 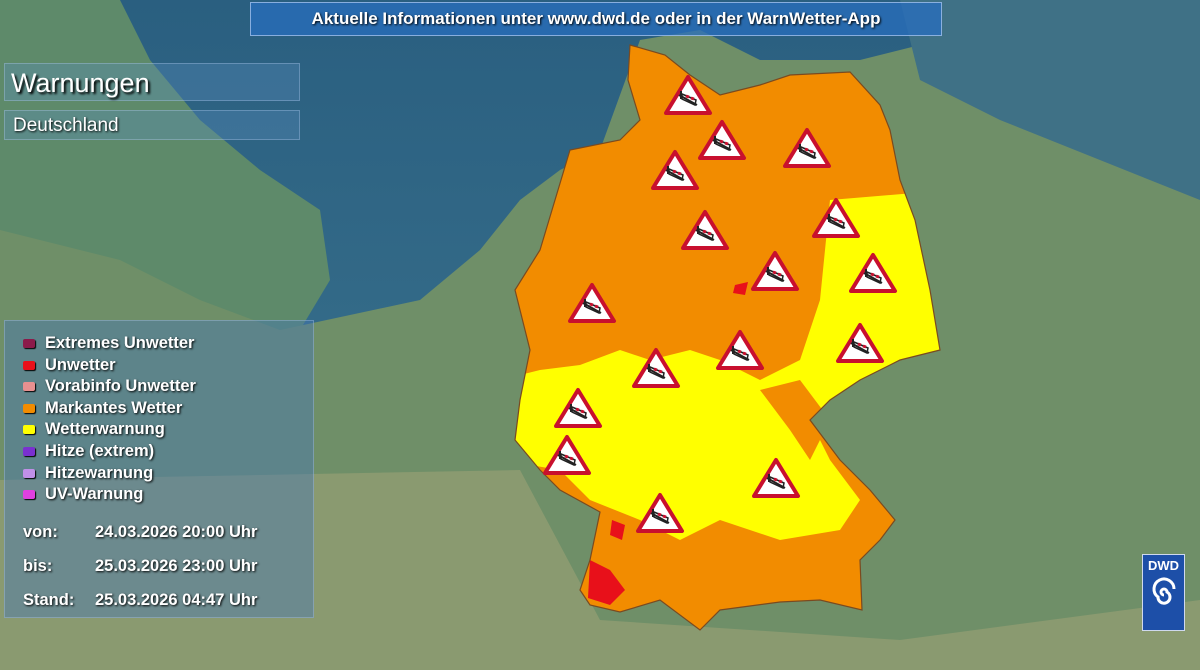 What do you see at coordinates (38, 566) in the screenshot?
I see `validity-label: bis:` at bounding box center [38, 566].